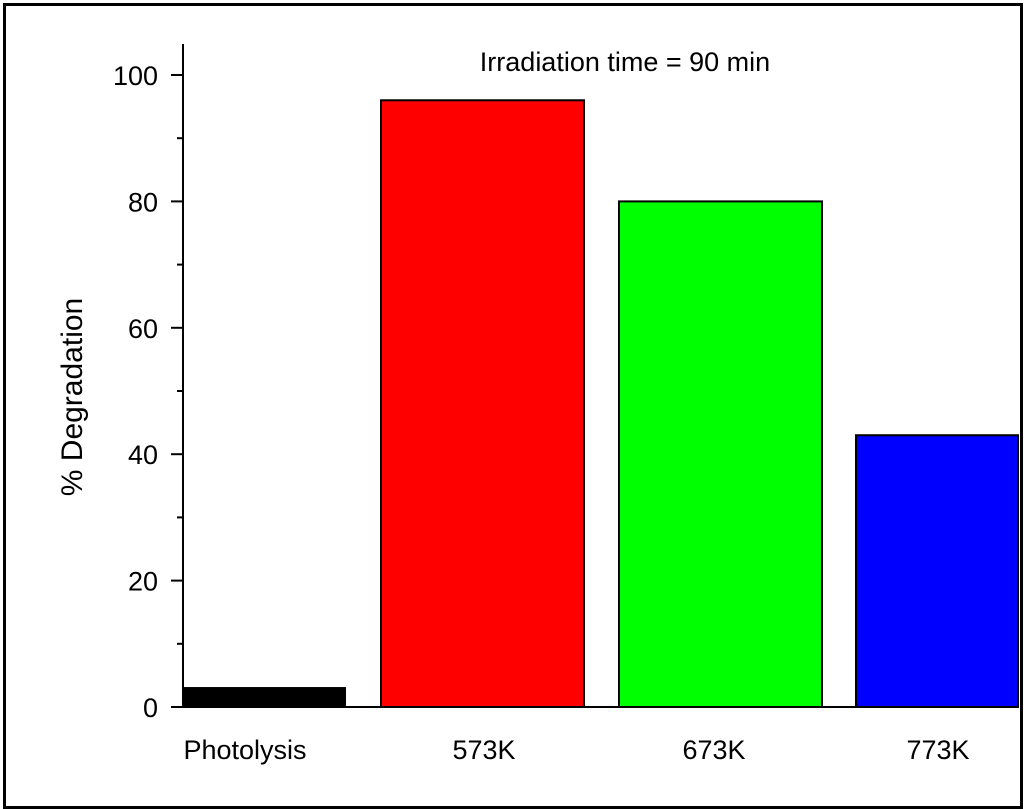 The width and height of the screenshot is (1024, 809). Describe the element at coordinates (135, 76) in the screenshot. I see `y-tick-label: 100` at that location.